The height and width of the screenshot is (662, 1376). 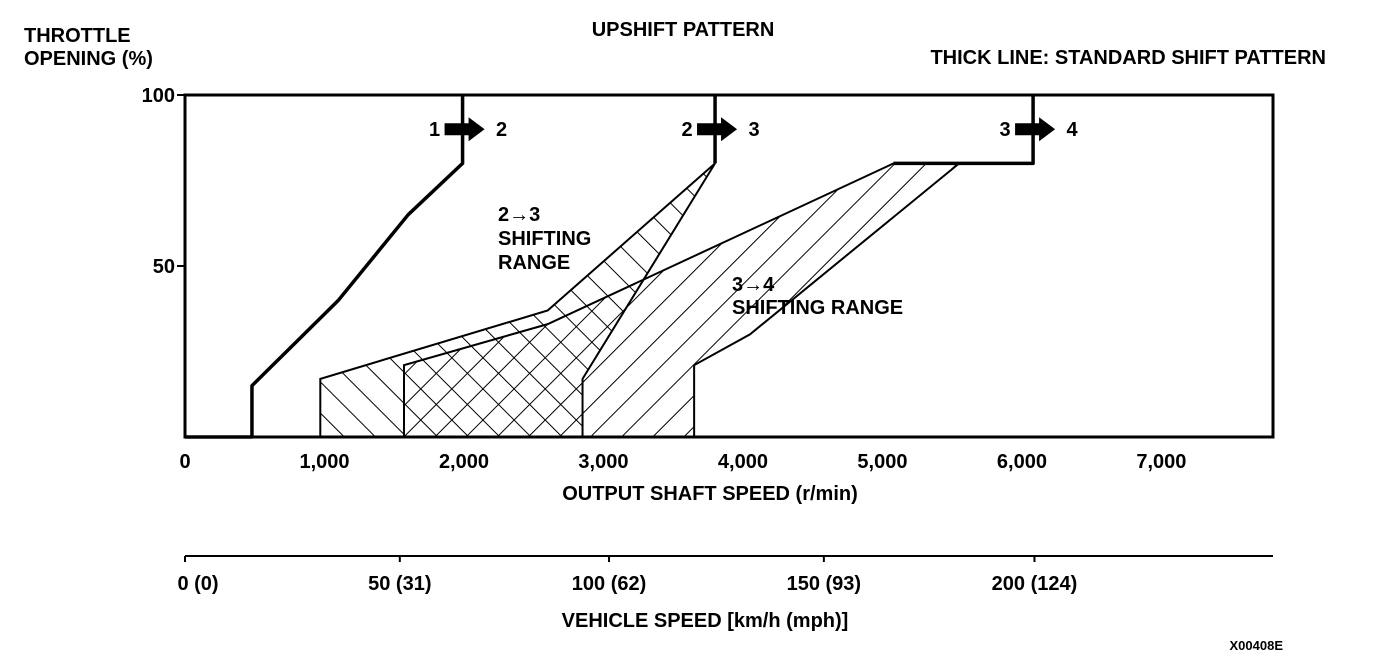 What do you see at coordinates (197, 584) in the screenshot?
I see `vehicle-tick-label: 0 (0)` at bounding box center [197, 584].